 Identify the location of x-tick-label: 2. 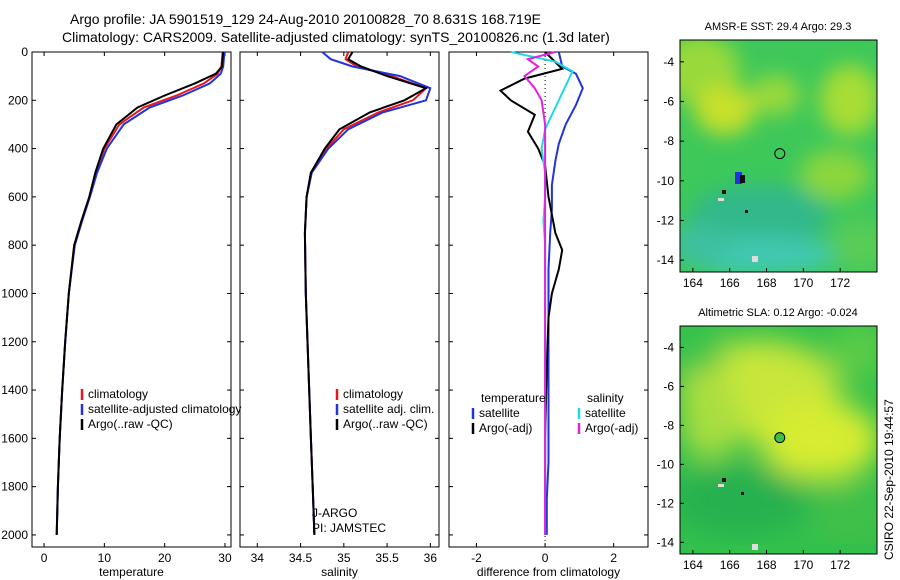
(613, 558).